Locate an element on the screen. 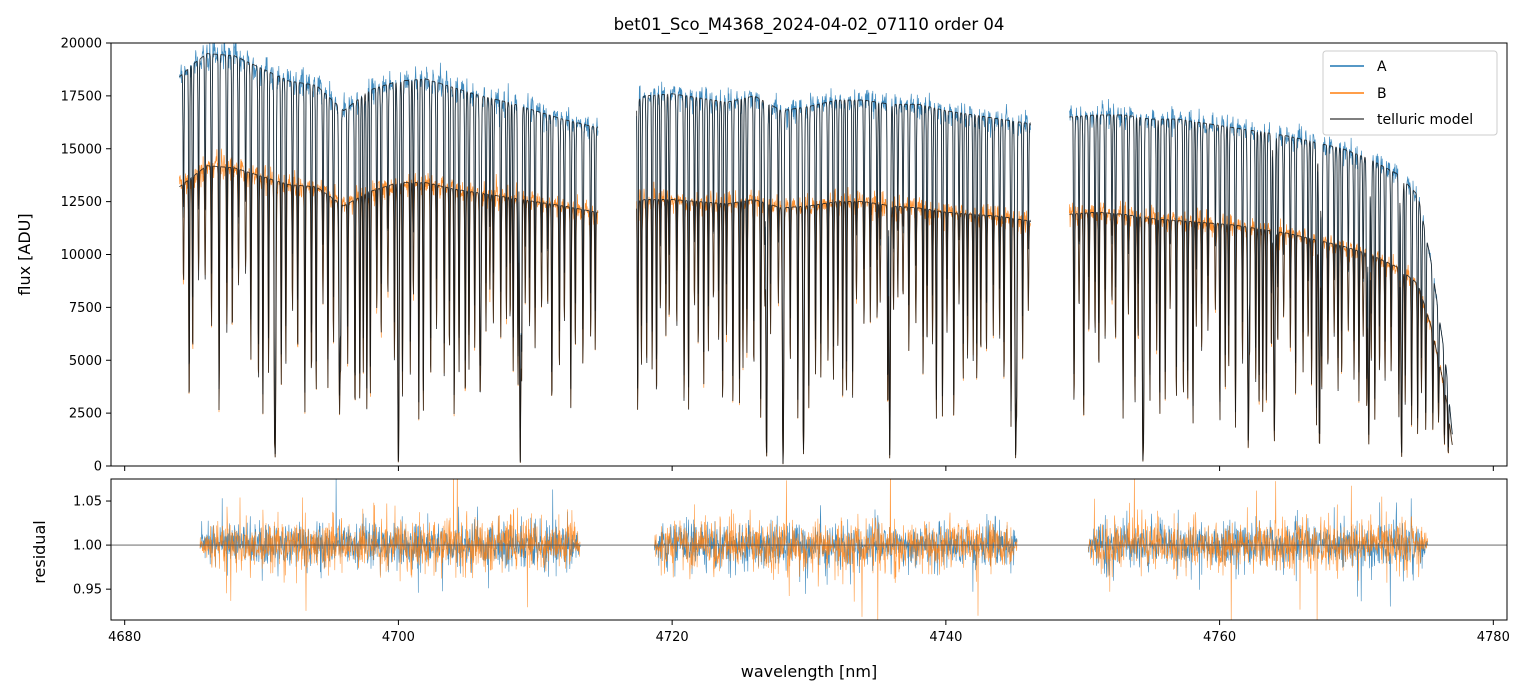  residual-x-tick-label: 4780 is located at coordinates (1493, 637).